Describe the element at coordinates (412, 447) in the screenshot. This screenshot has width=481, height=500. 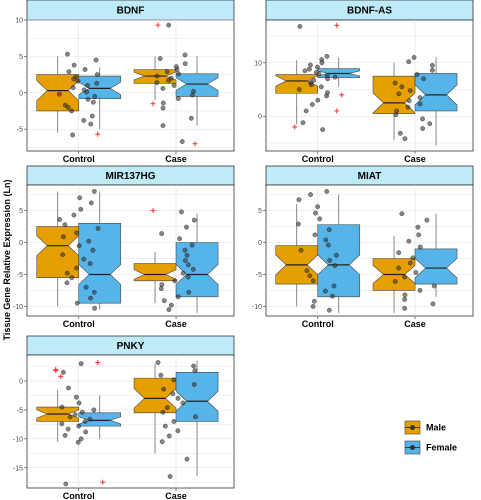
I see `legend-swatch-dot` at that location.